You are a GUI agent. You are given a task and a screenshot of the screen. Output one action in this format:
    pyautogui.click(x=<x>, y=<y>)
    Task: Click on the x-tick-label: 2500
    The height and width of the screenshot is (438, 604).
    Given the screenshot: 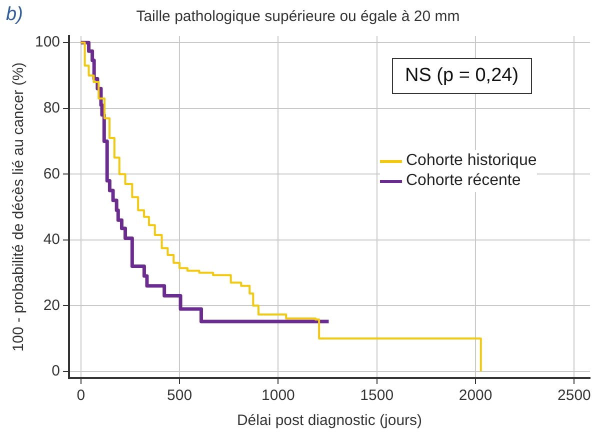 What is the action you would take?
    pyautogui.click(x=574, y=395)
    